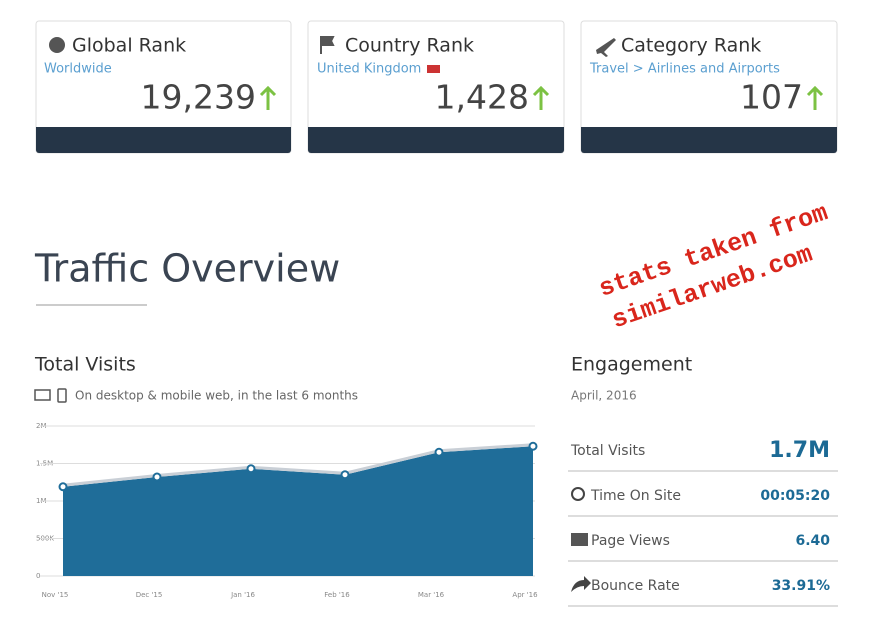 The width and height of the screenshot is (870, 630). What do you see at coordinates (198, 97) in the screenshot?
I see `card-value: 19,239` at bounding box center [198, 97].